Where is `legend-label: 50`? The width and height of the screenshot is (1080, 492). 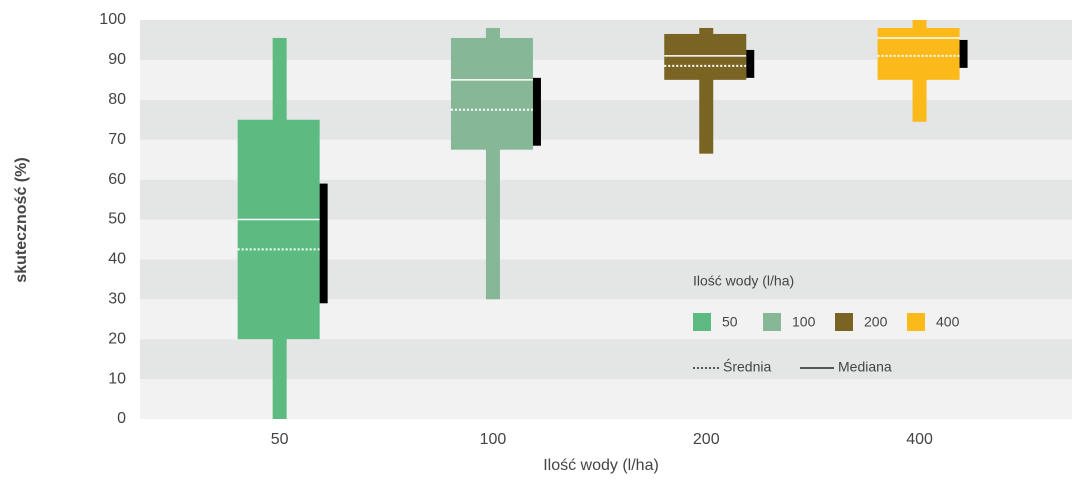
legend-label: 50 is located at coordinates (730, 322).